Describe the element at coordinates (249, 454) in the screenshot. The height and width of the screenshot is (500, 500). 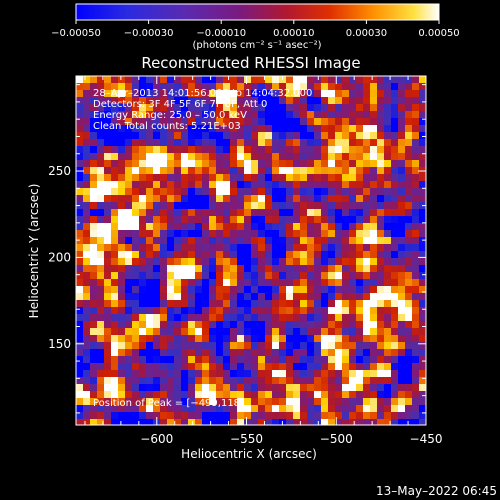
I see `x-axis-label: Heliocentric X (arcsec)` at that location.